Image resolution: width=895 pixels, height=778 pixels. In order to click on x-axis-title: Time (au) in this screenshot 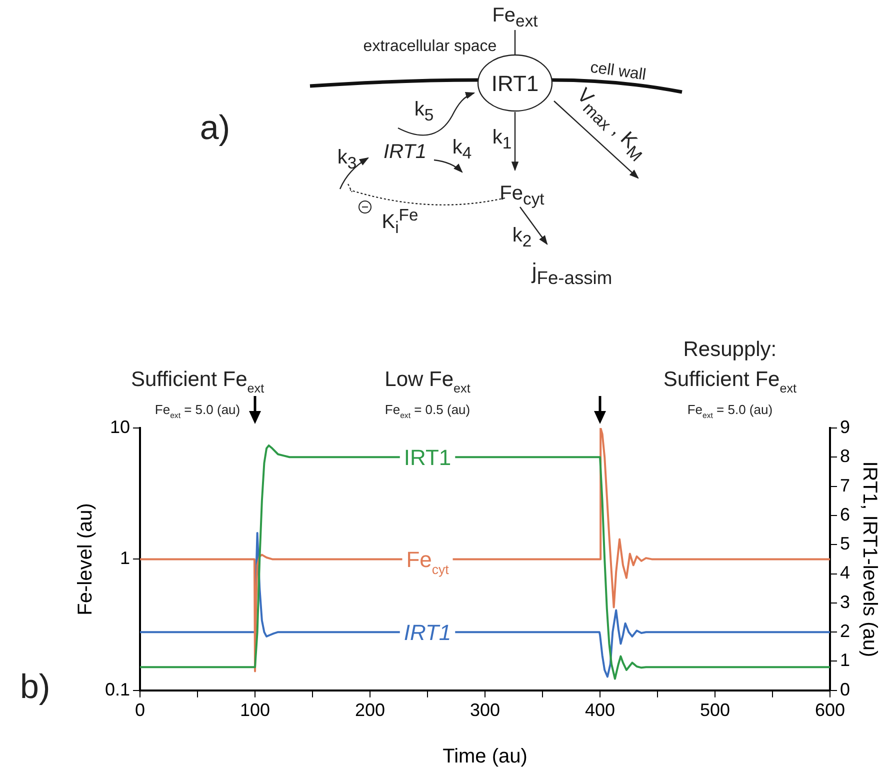, I will do `click(485, 757)`.